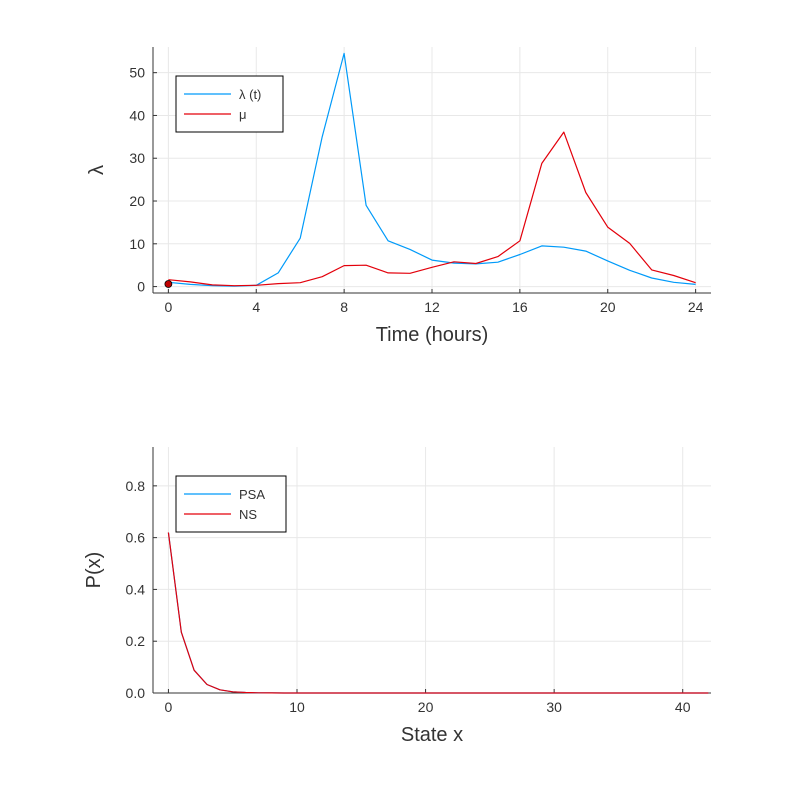  What do you see at coordinates (136, 589) in the screenshot?
I see `y-tick-label: 0.4` at bounding box center [136, 589].